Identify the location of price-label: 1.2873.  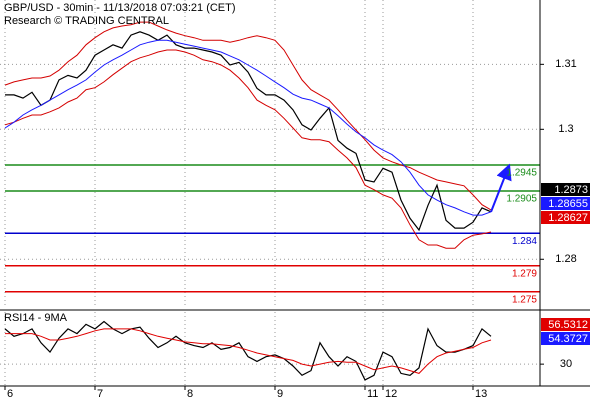
(571, 190).